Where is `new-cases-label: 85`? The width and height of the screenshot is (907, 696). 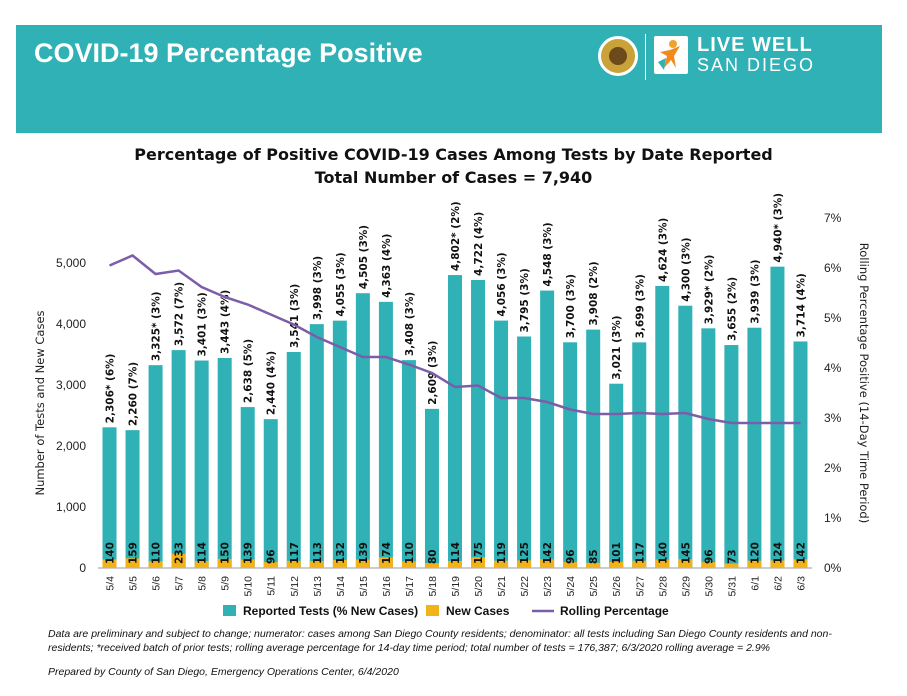 new-cases-label: 85 is located at coordinates (594, 556).